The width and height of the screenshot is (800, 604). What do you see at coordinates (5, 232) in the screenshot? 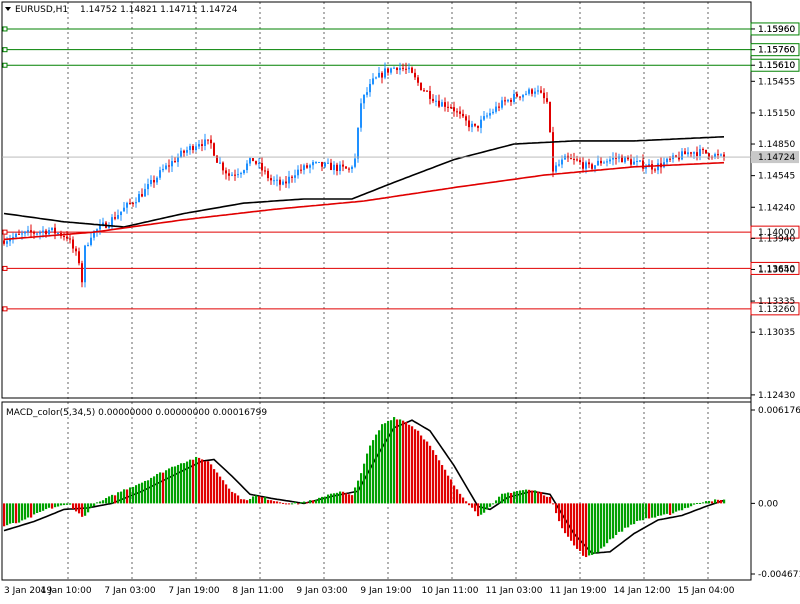
I see `support-level-handle` at bounding box center [5, 232].